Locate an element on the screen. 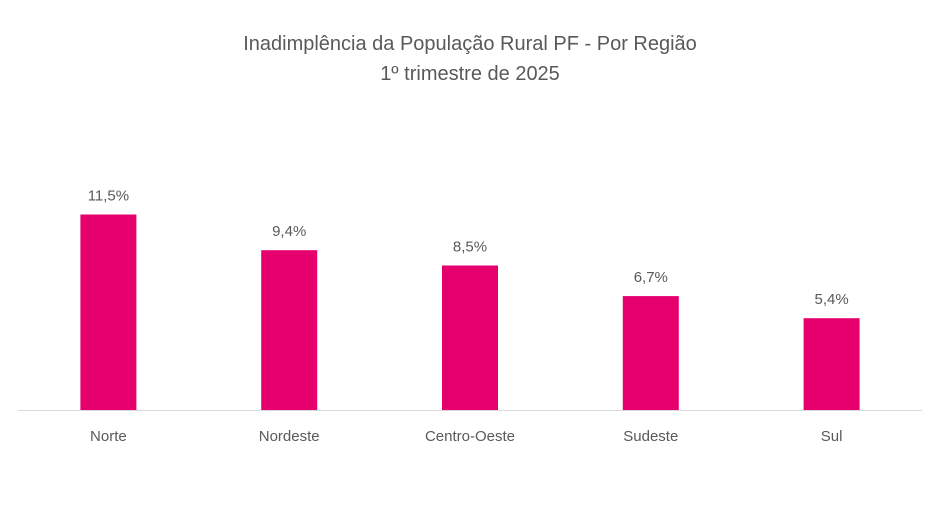 The width and height of the screenshot is (940, 530). chart-subtitle: 1º trimestre de 2025 is located at coordinates (470, 74).